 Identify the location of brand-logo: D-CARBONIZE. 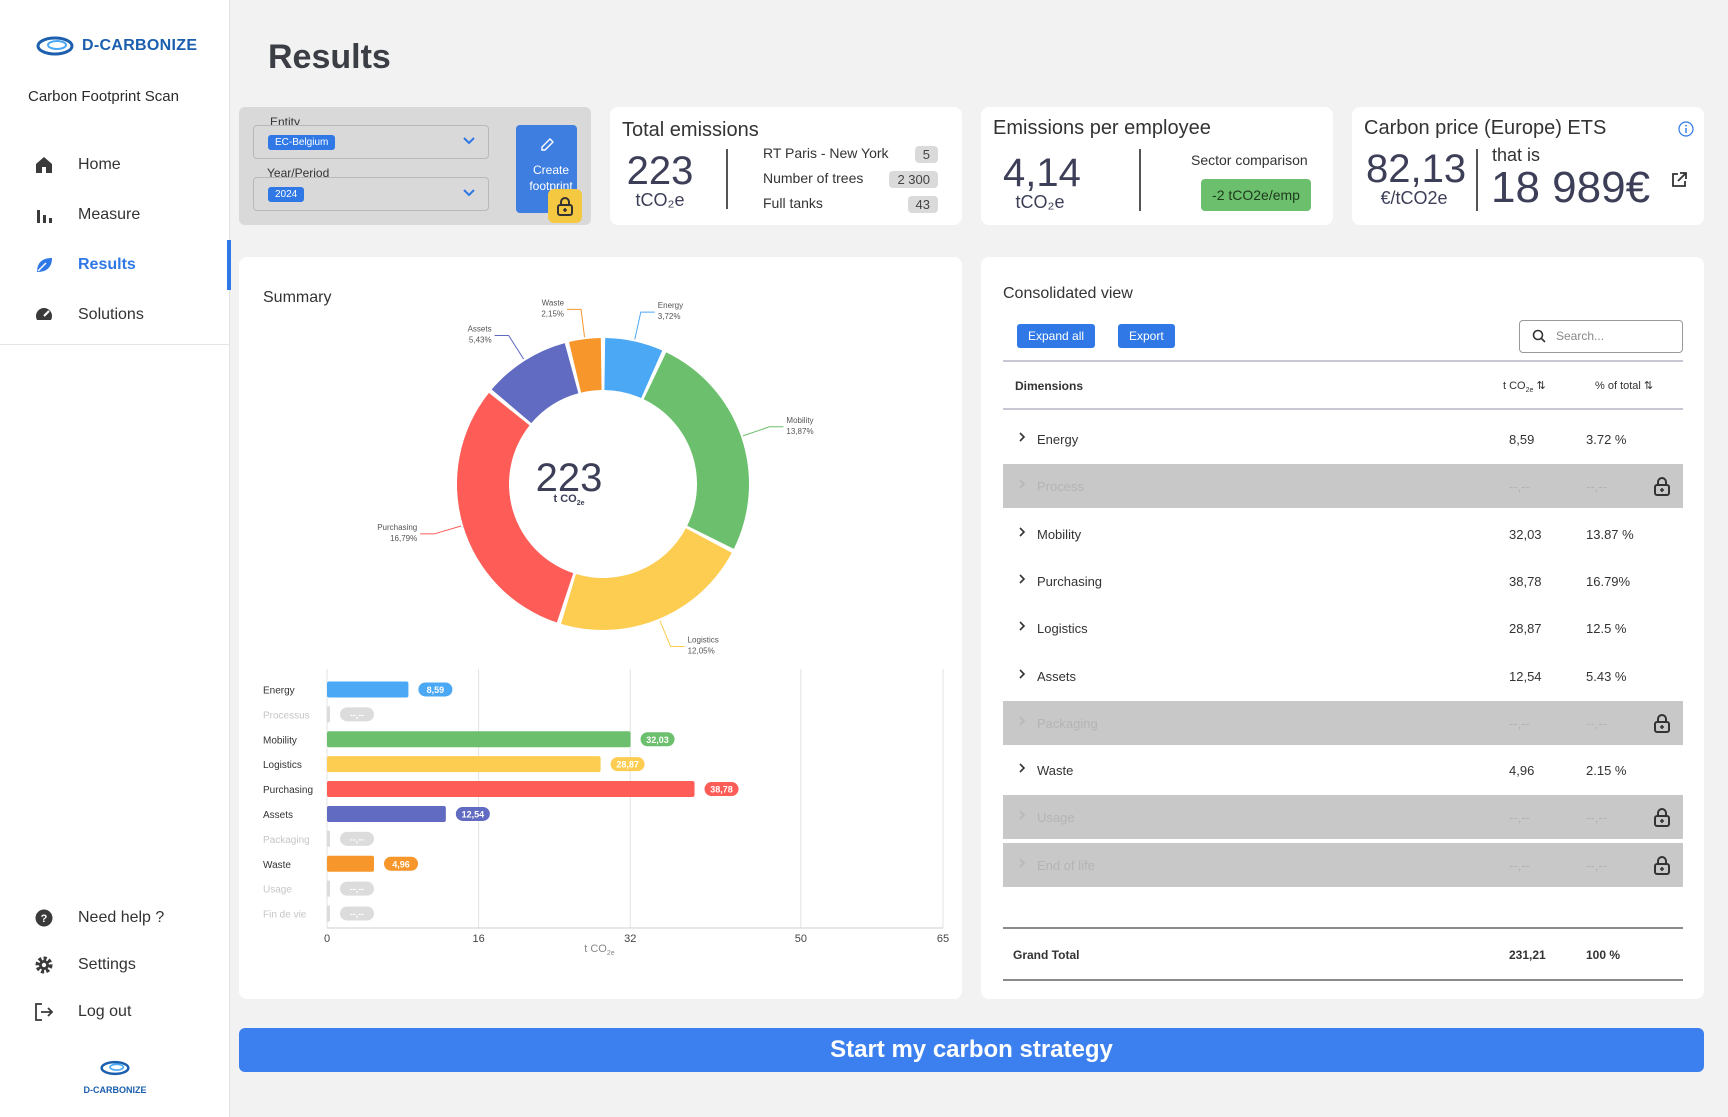
(116, 46).